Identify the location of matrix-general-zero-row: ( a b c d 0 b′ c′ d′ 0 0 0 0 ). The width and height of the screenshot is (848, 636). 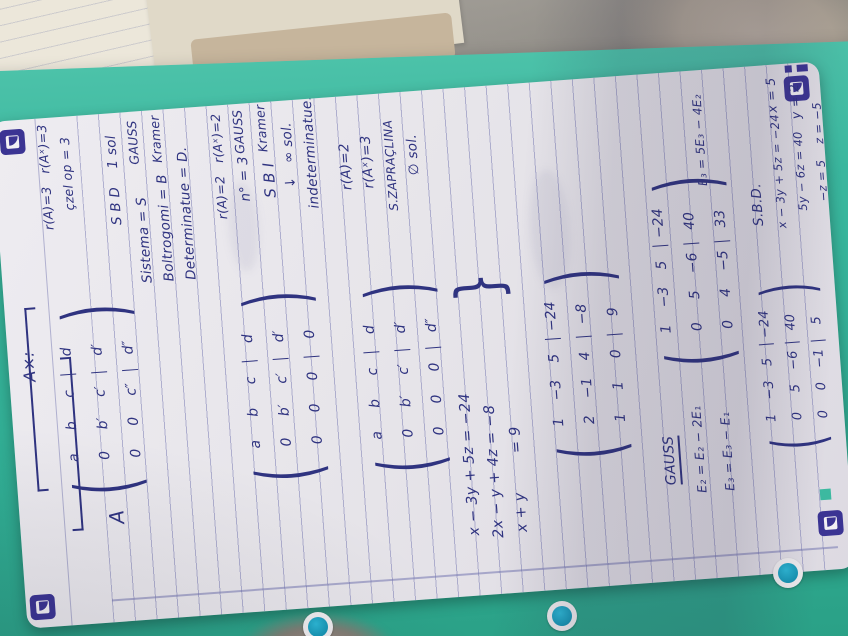
(281, 386).